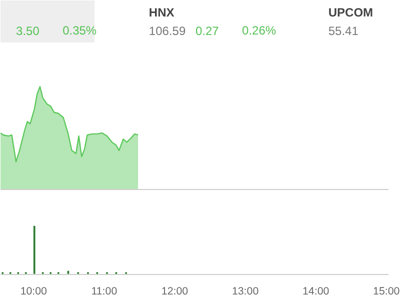 The height and width of the screenshot is (300, 400). I want to click on text: 0.35%, so click(79, 31).